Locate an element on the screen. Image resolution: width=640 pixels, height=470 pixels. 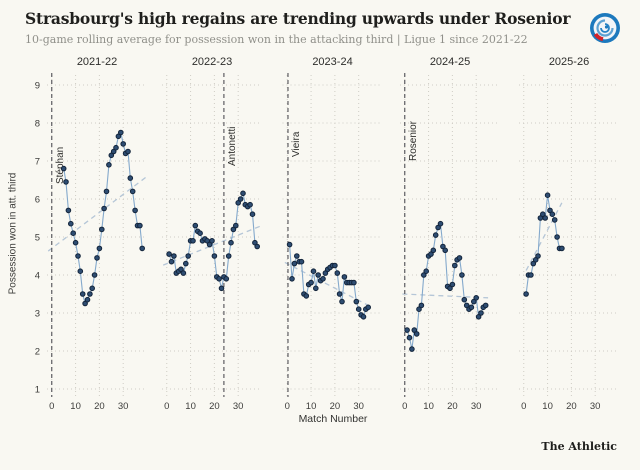
facet-season-label: 2024-25 is located at coordinates (450, 62).